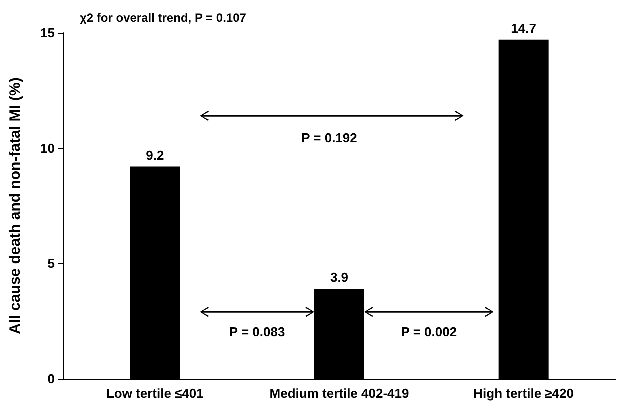  Describe the element at coordinates (339, 278) in the screenshot. I see `data-label: 3.9` at that location.